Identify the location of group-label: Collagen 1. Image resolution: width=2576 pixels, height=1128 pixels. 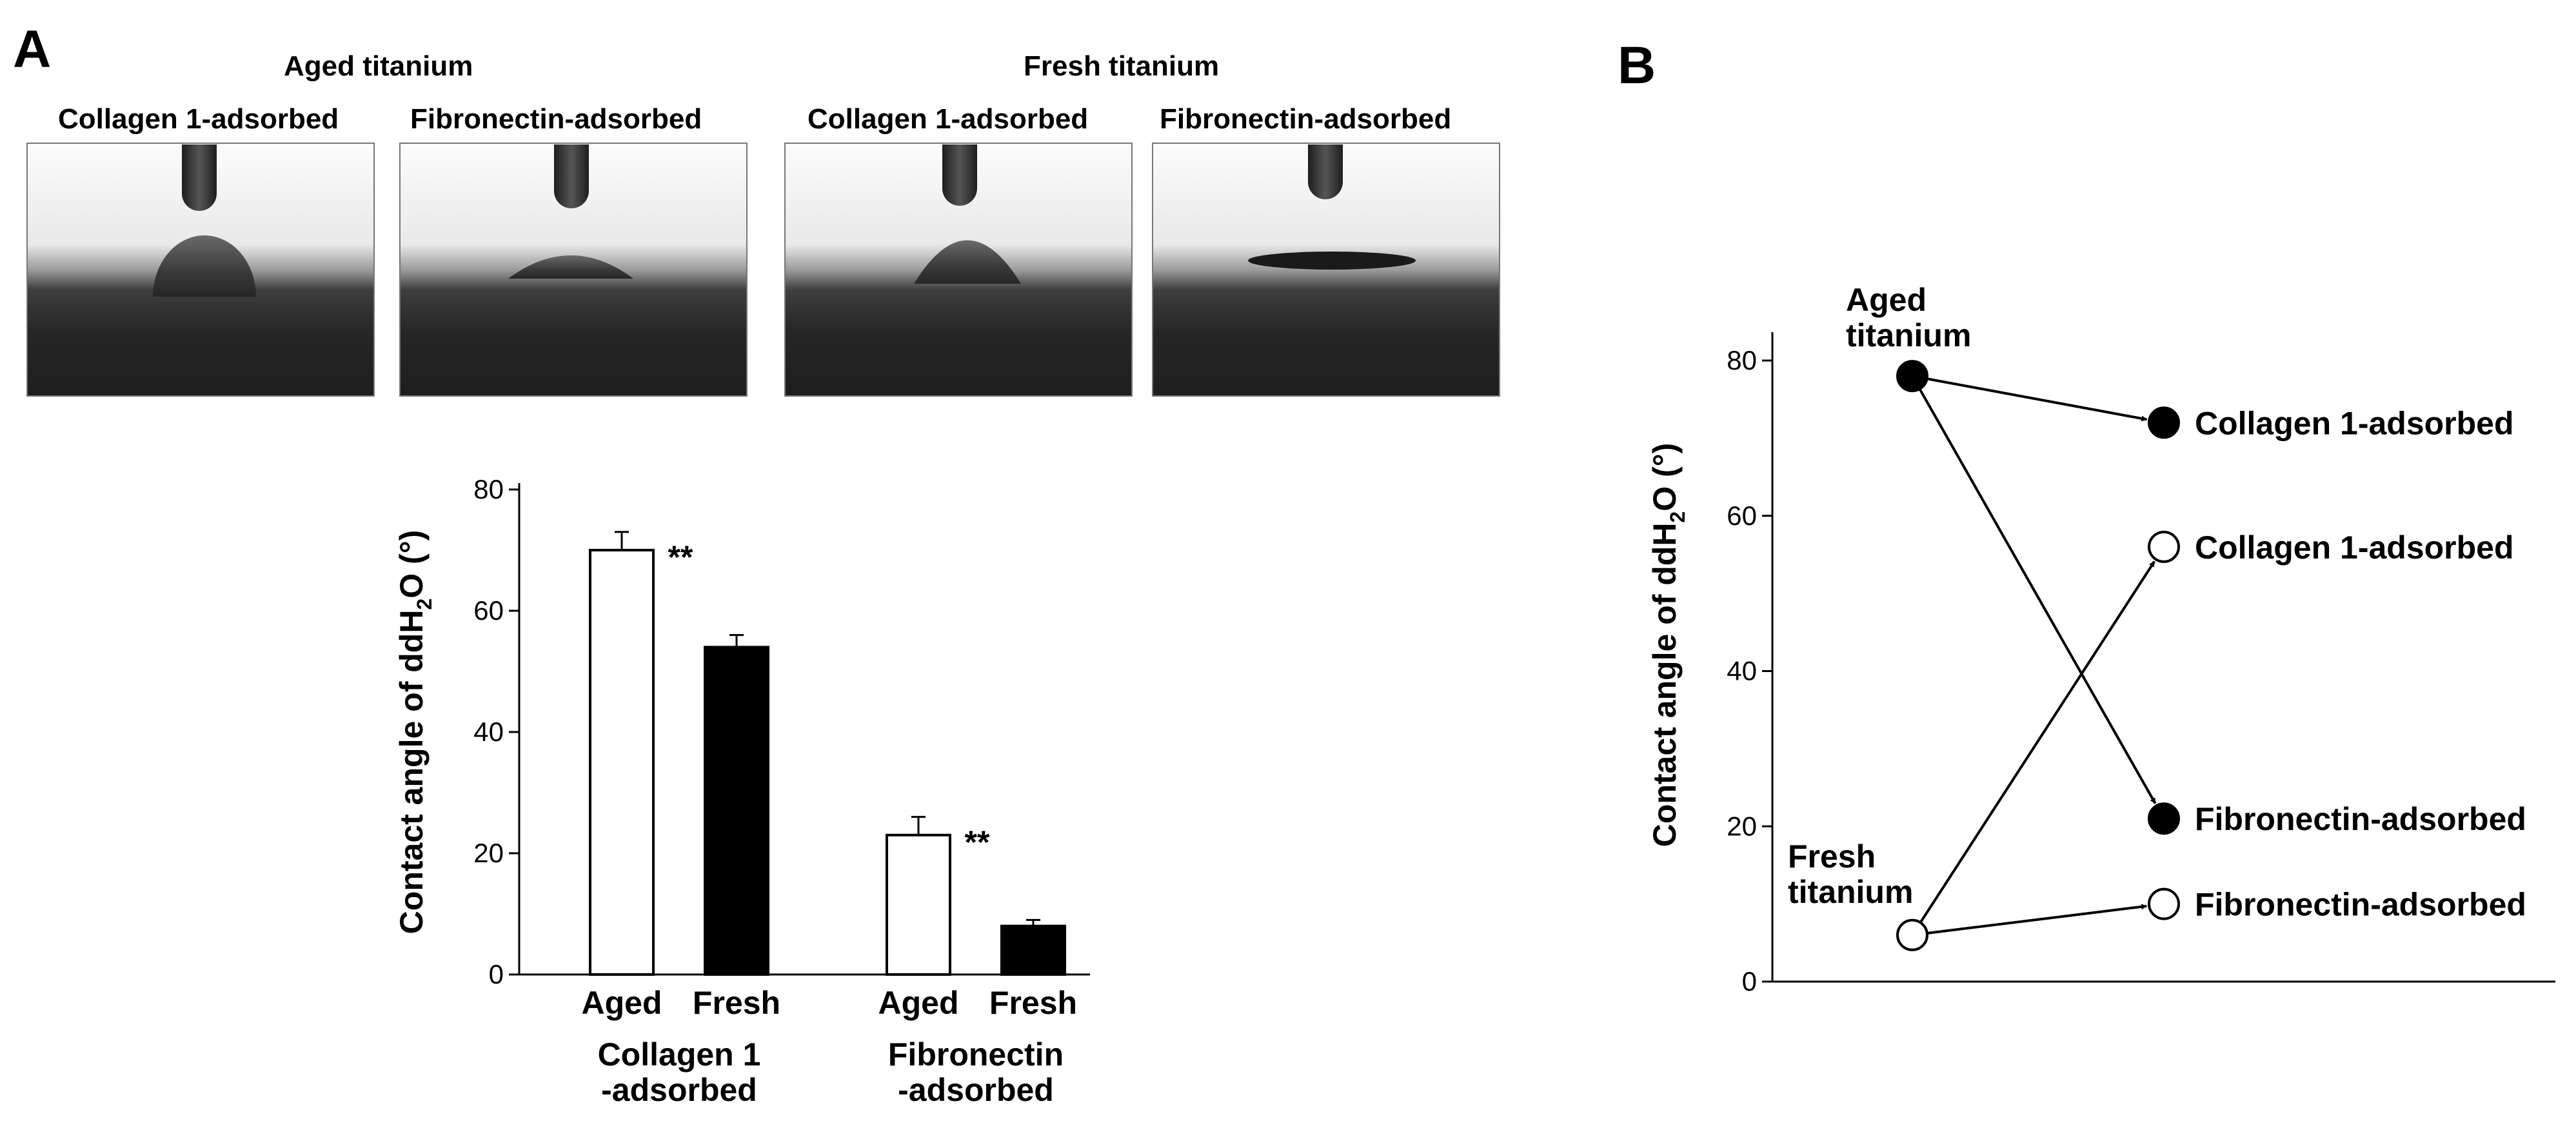
(680, 1054).